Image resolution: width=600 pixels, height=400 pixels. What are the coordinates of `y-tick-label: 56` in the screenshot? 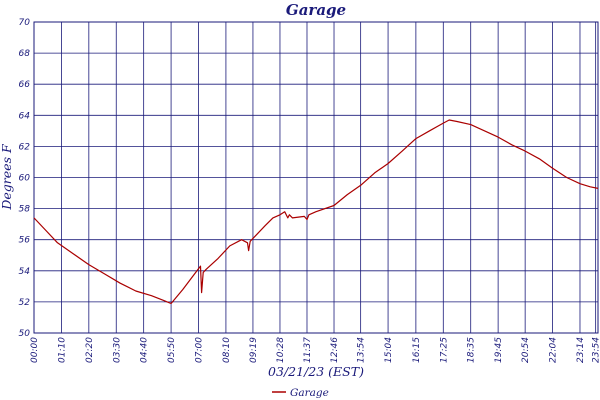 It's located at (25, 241).